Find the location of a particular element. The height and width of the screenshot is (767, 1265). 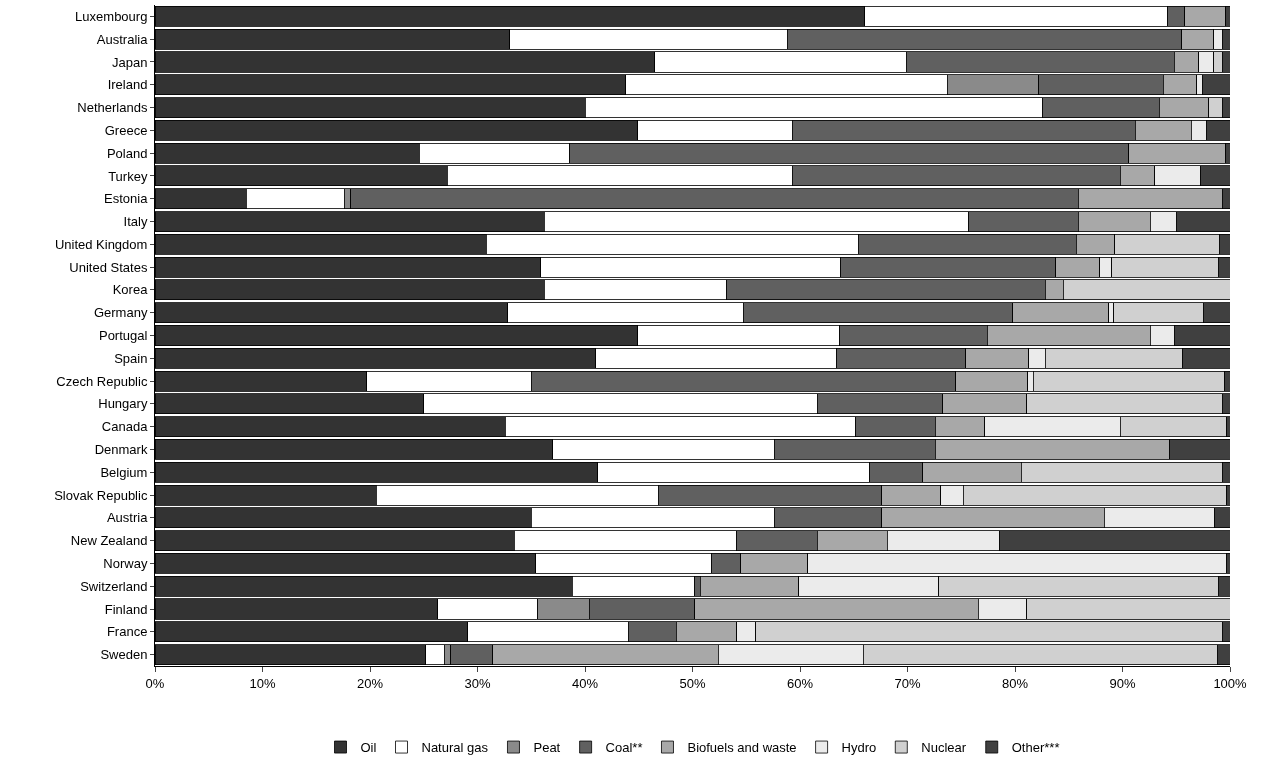

x-tick-label: 40% is located at coordinates (585, 683).